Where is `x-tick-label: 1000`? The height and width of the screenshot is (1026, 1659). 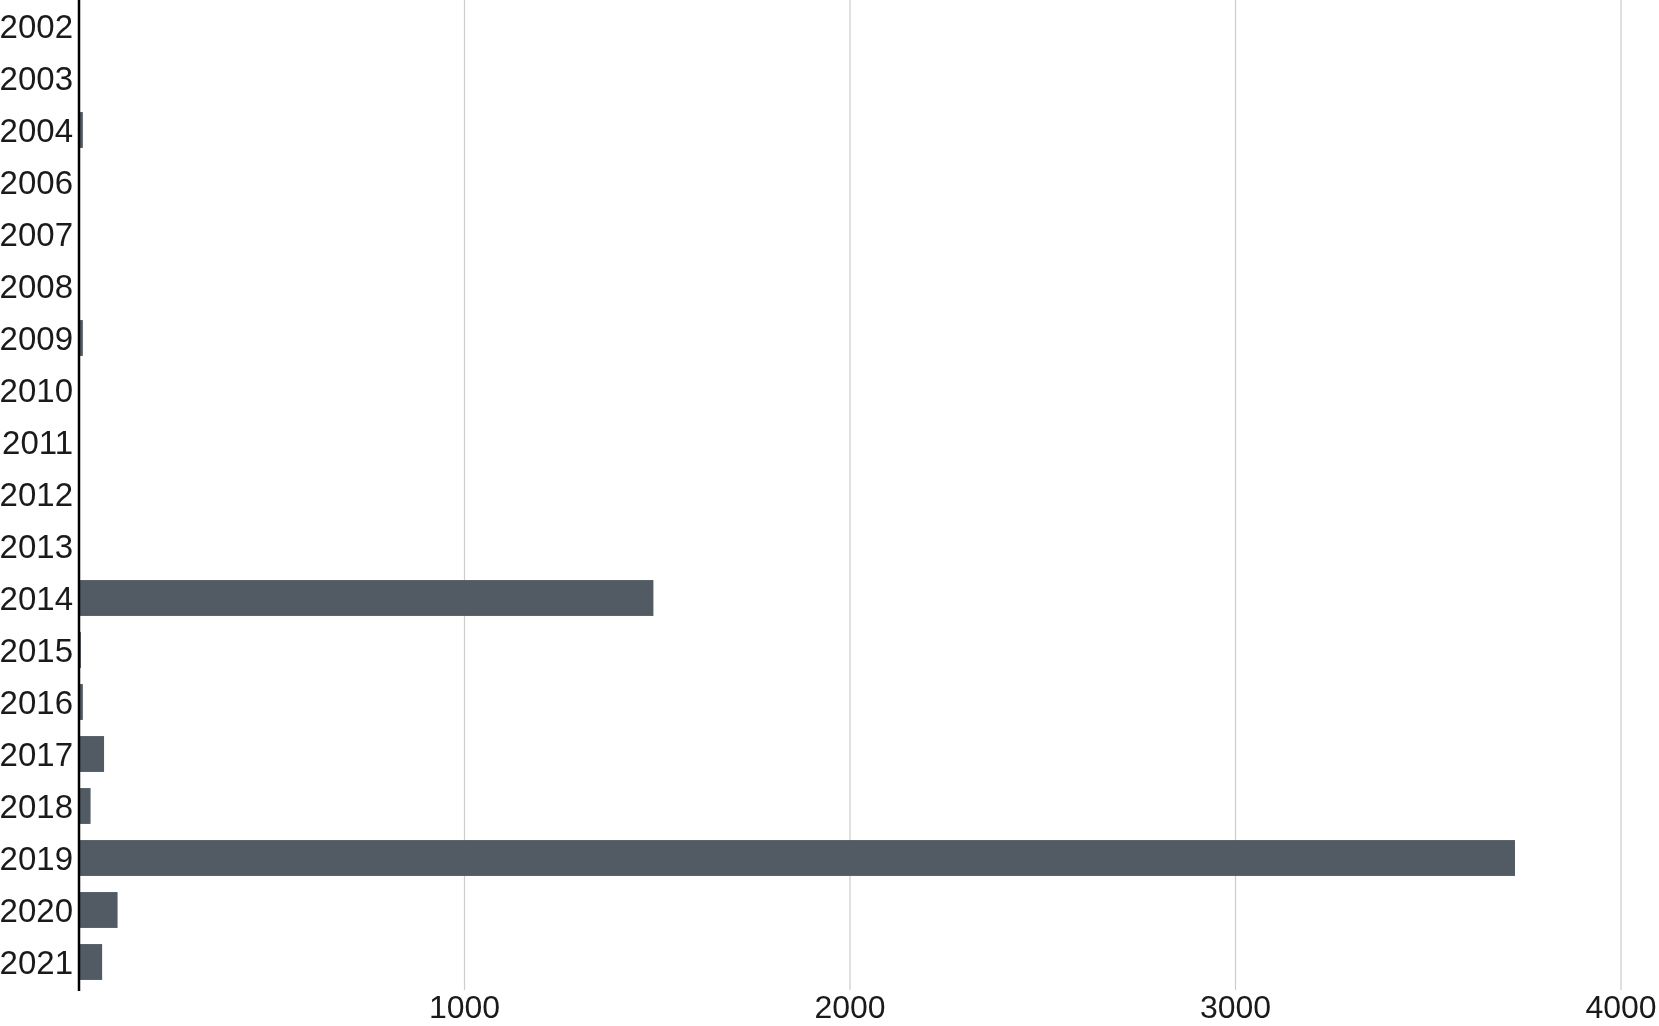
x-tick-label: 1000 is located at coordinates (464, 1007).